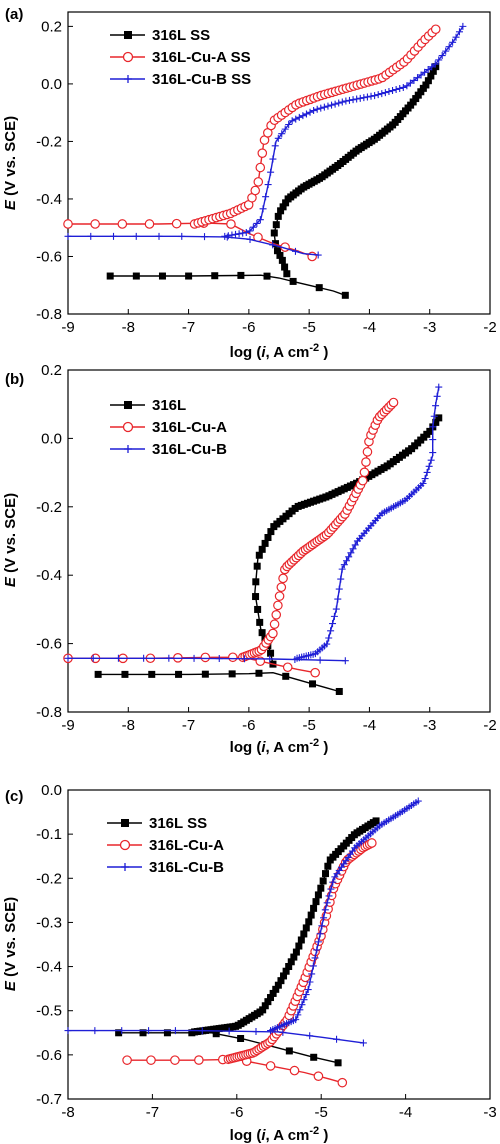 Image resolution: width=500 pixels, height=1144 pixels. I want to click on series-line-316l-cu-b-ss-anodic, so click(344, 131).